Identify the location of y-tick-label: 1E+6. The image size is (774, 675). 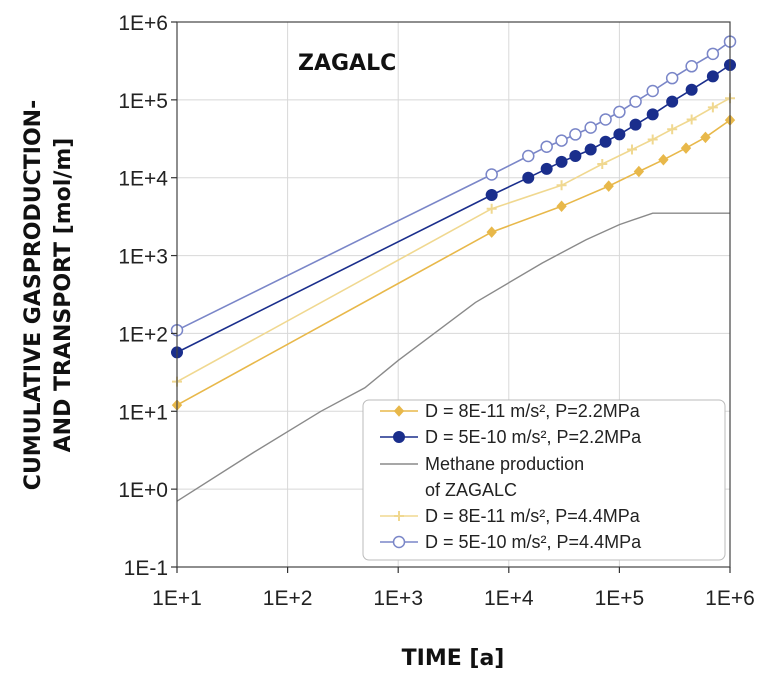
(143, 23).